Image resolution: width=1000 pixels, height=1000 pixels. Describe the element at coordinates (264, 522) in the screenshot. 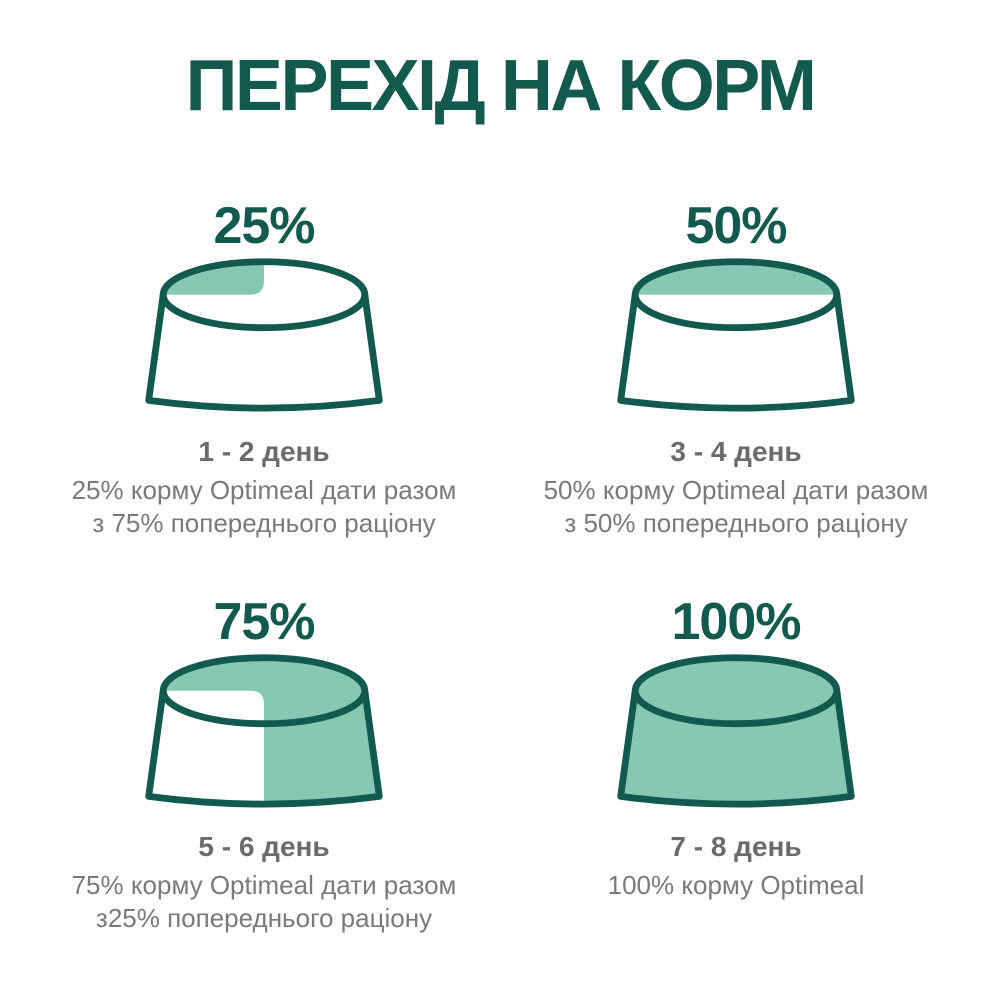

I see `description-line-2: з 75% попереднього раціону` at that location.